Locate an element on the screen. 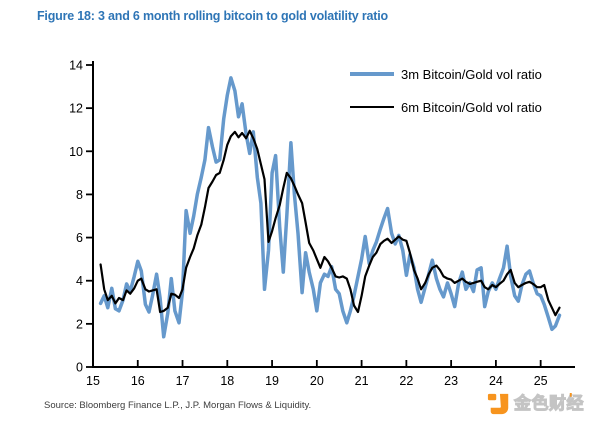 This screenshot has width=600, height=424. x-tick-label: 23 is located at coordinates (451, 381).